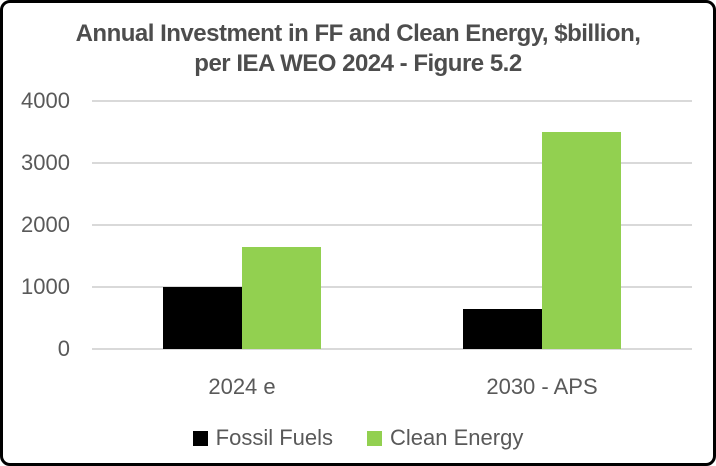 Image resolution: width=716 pixels, height=466 pixels. What do you see at coordinates (274, 437) in the screenshot?
I see `legend-label: Fossil Fuels` at bounding box center [274, 437].